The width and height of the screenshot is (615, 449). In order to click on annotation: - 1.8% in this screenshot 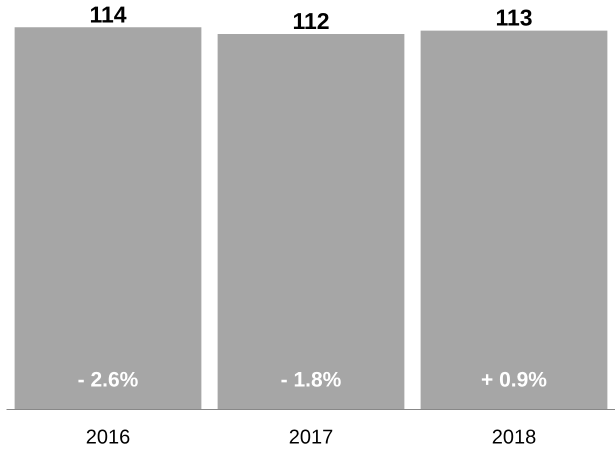, I will do `click(311, 380)`.